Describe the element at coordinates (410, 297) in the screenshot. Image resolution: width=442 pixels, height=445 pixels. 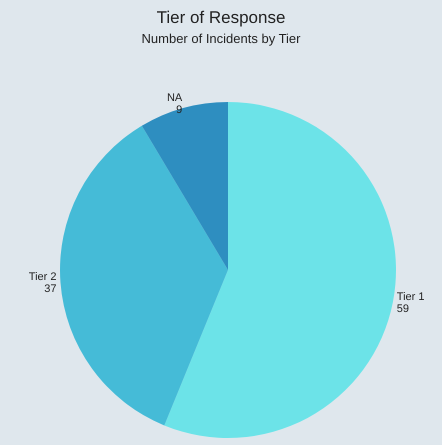
I see `slice-label: Tier 1` at that location.